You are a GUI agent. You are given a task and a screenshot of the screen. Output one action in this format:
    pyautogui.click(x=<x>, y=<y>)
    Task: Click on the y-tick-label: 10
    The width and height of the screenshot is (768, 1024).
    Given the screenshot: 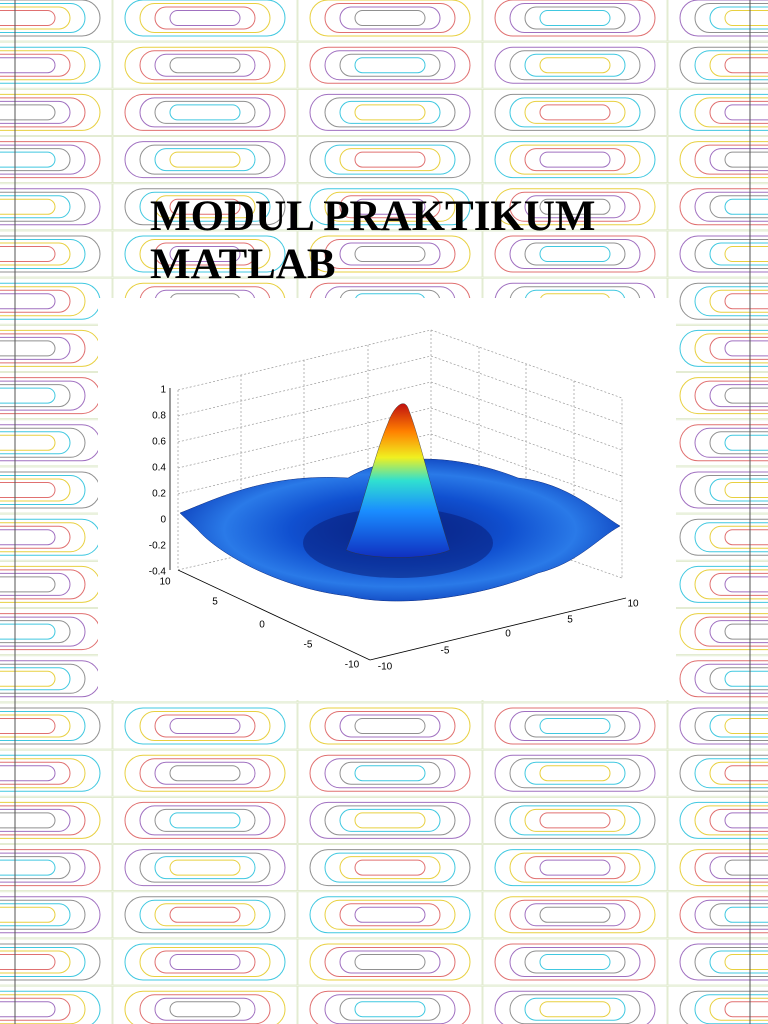 What is the action you would take?
    pyautogui.click(x=165, y=582)
    